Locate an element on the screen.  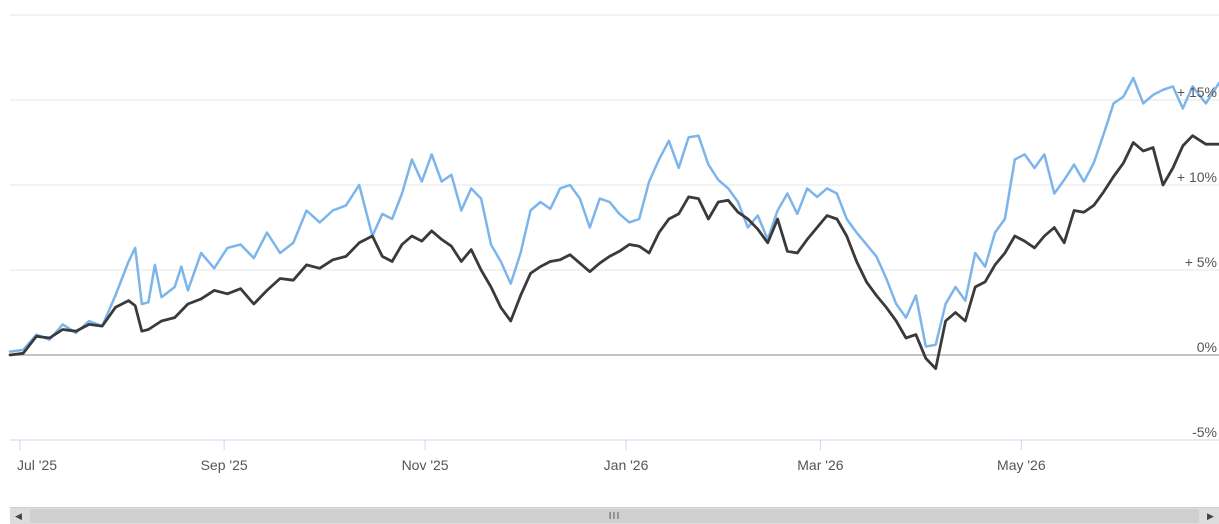
x-tick-label: Mar '26 is located at coordinates (820, 465).